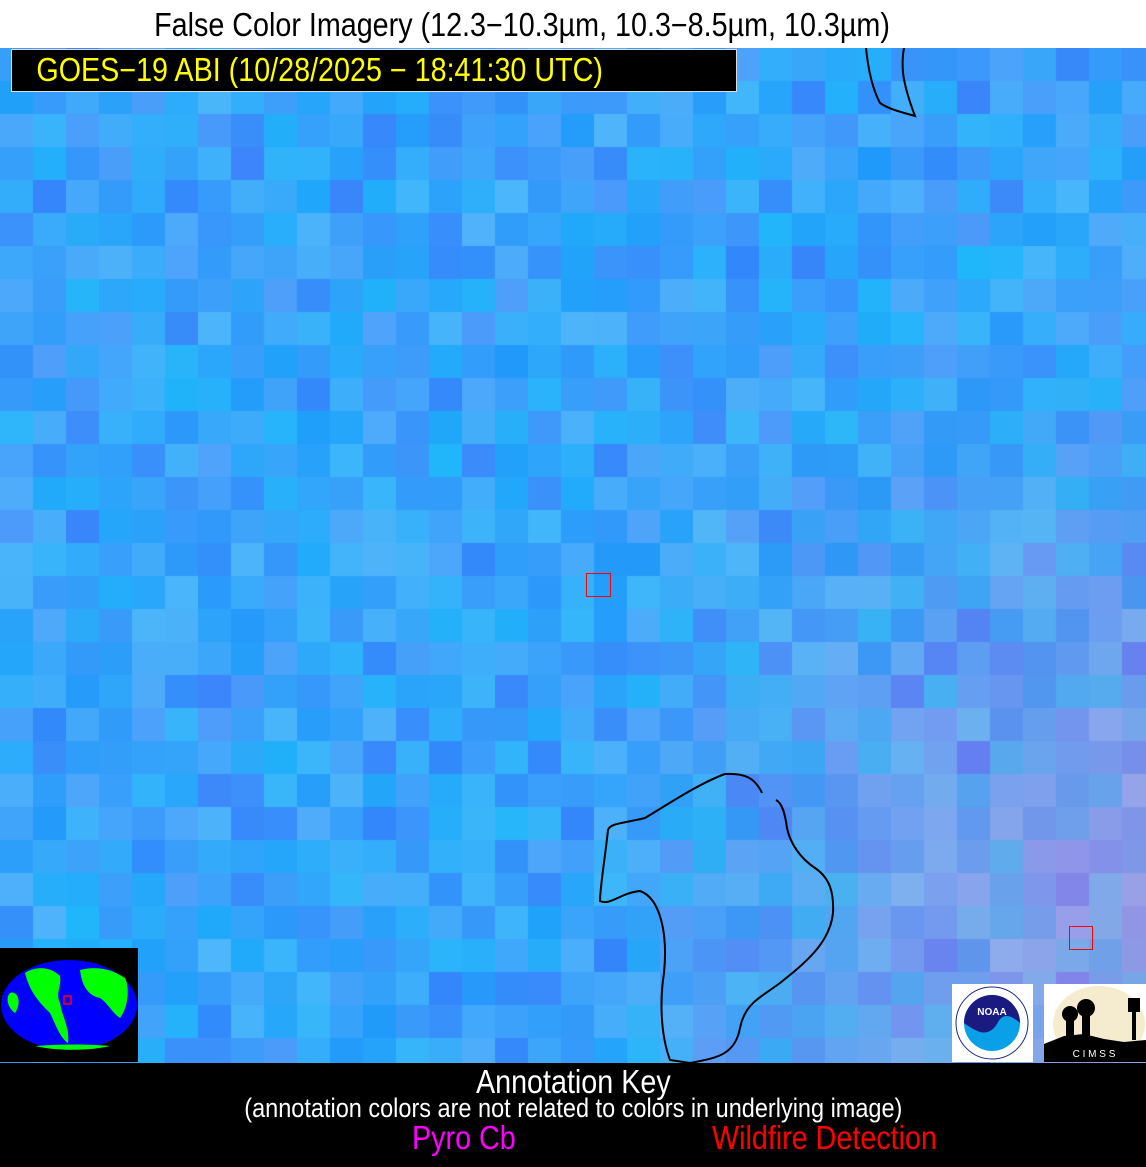 Image resolution: width=1146 pixels, height=1167 pixels. What do you see at coordinates (1094, 1054) in the screenshot?
I see `svg-text: C I M S S` at bounding box center [1094, 1054].